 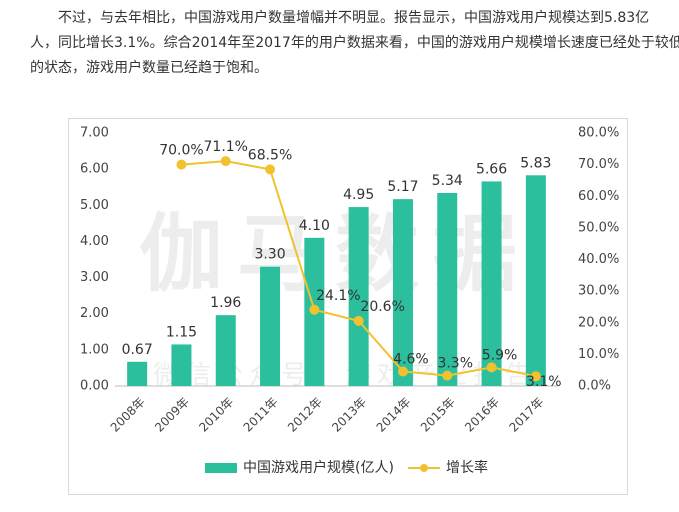 What do you see at coordinates (94, 277) in the screenshot?
I see `y-tick-label: 3.00` at bounding box center [94, 277].